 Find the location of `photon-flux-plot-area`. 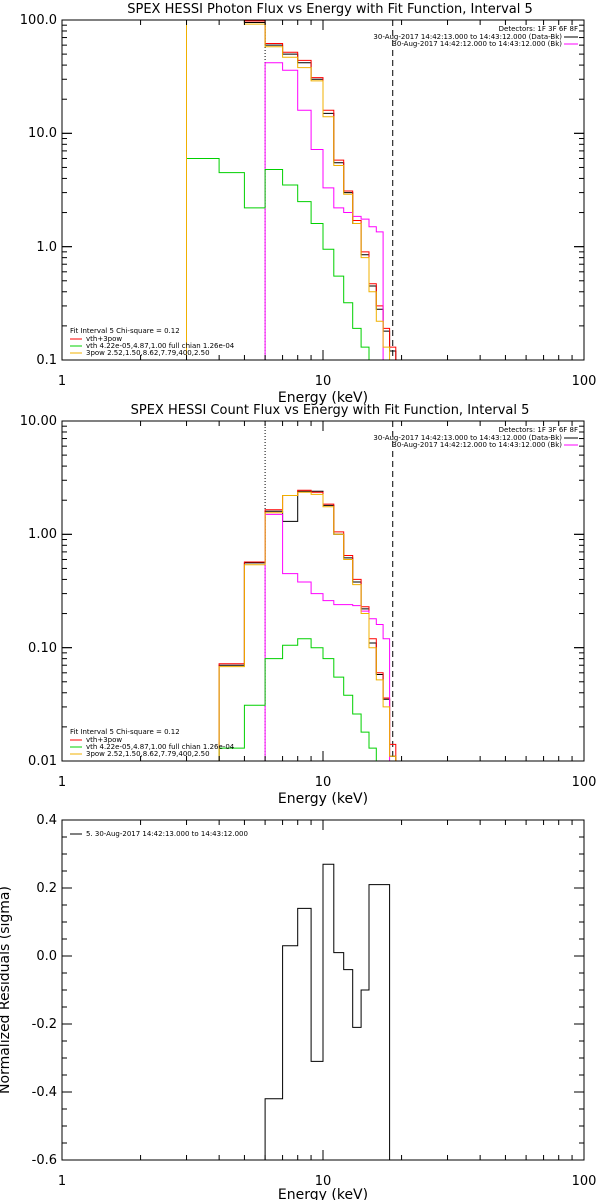

photon-flux-plot-area is located at coordinates (294, 190).